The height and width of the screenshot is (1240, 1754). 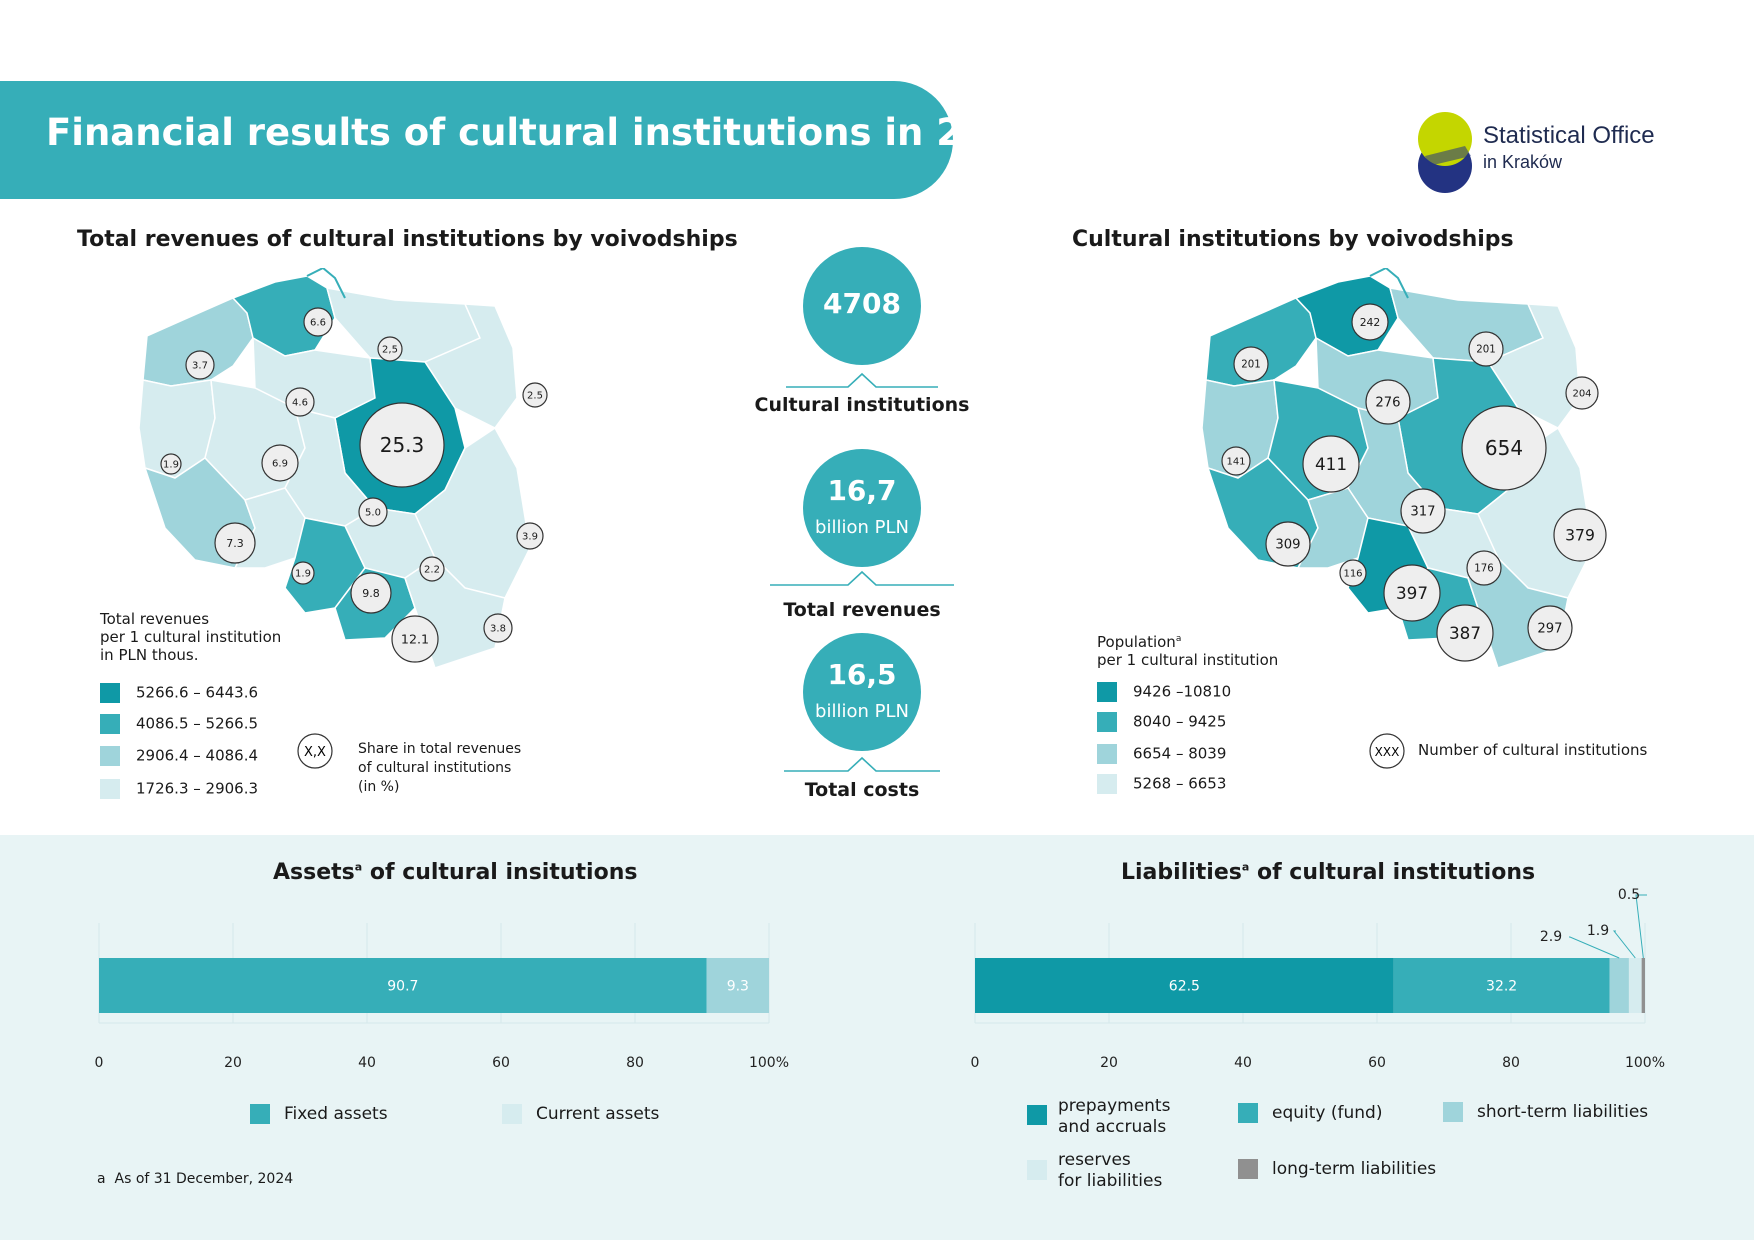 I want to click on liab-legend-prepayments: prepayments and accruals, so click(x=1098, y=1117).